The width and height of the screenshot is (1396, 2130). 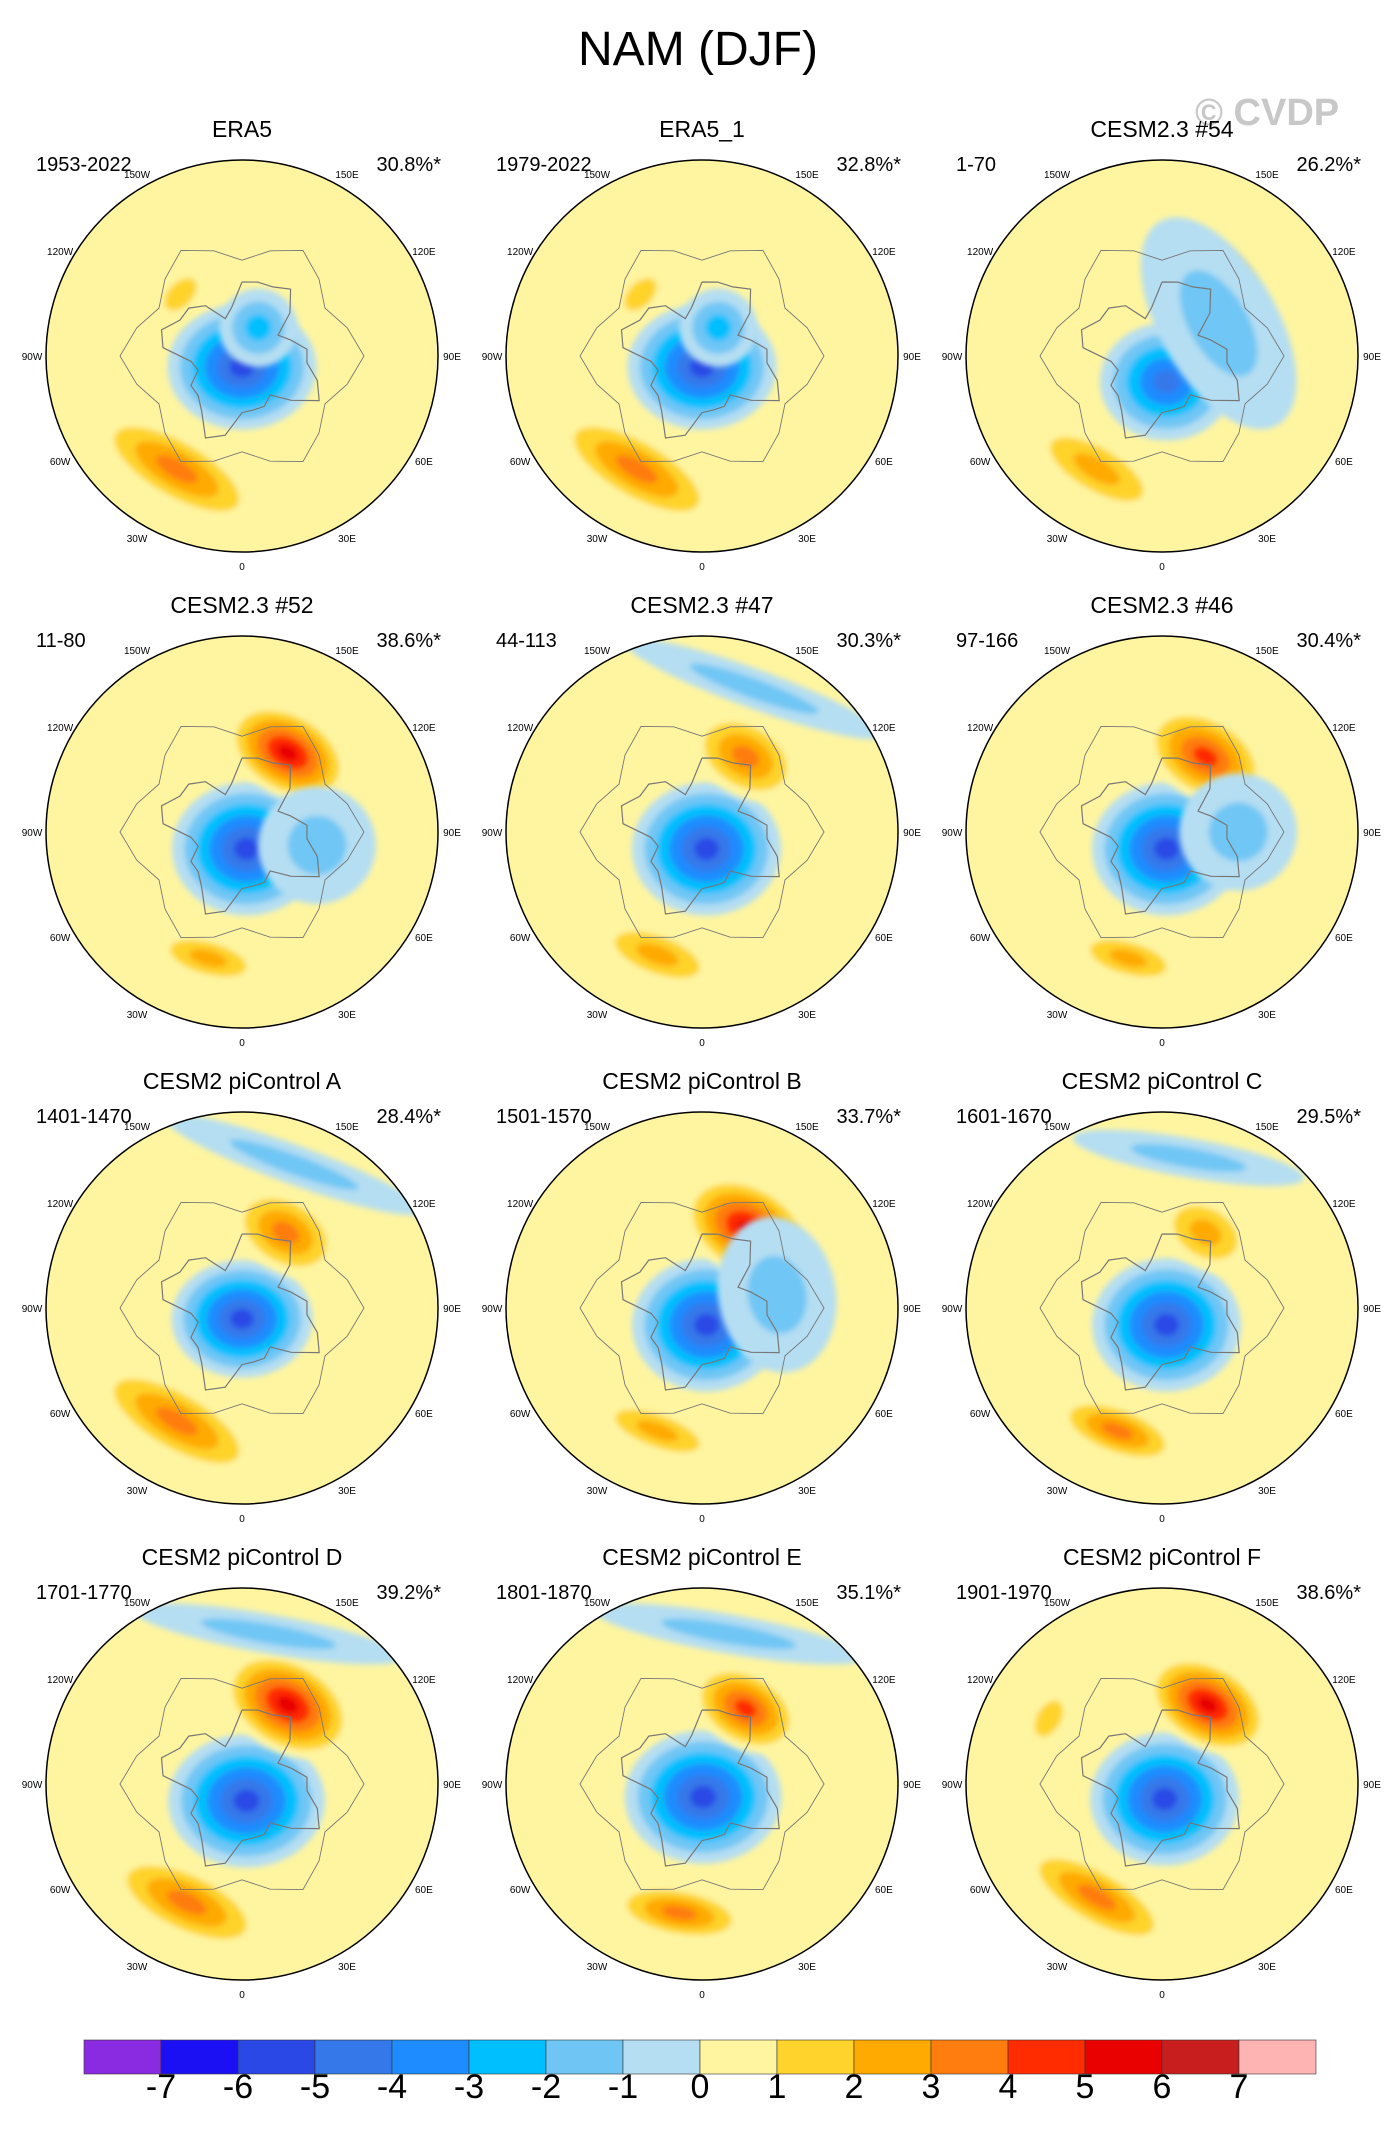 I want to click on panel-period: 11-80, so click(x=61, y=641).